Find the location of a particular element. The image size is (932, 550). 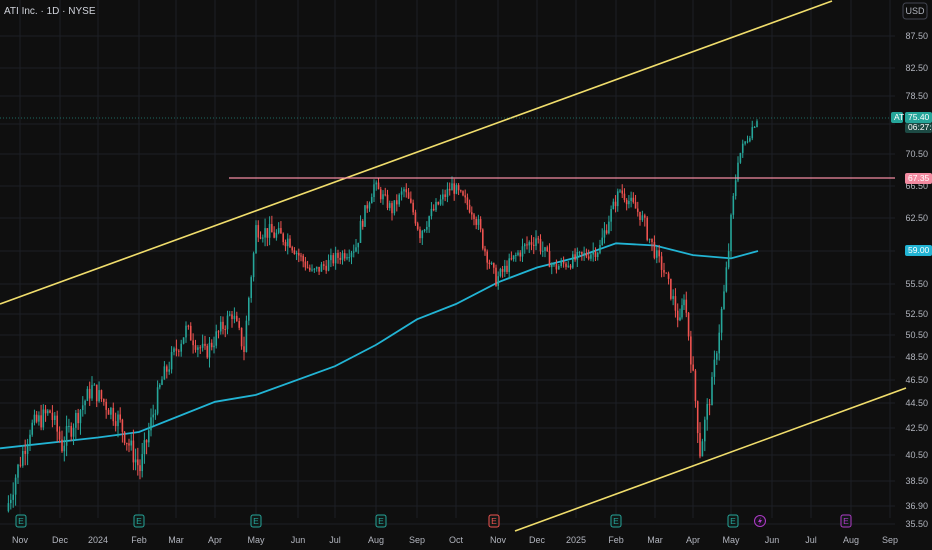

x-tick-label: May is located at coordinates (731, 540).